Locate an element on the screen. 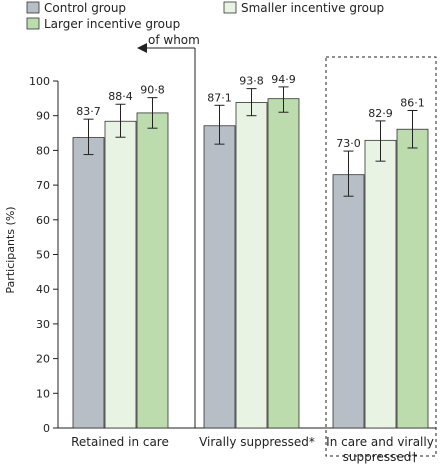  x-category-label: Virally suppressed* is located at coordinates (257, 442).